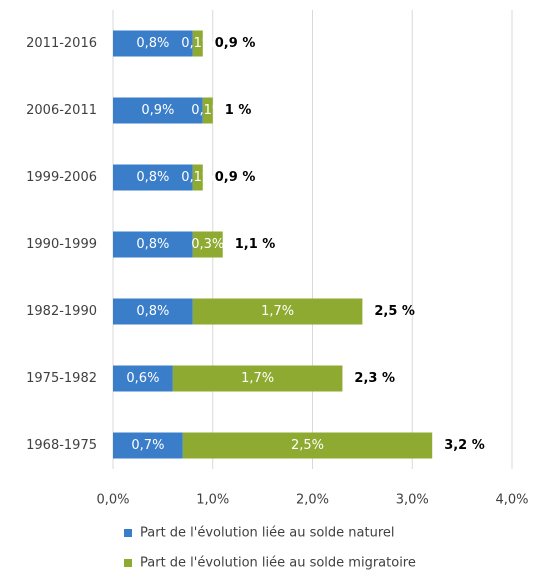  What do you see at coordinates (394, 311) in the screenshot?
I see `total-label: 2,5 %` at bounding box center [394, 311].